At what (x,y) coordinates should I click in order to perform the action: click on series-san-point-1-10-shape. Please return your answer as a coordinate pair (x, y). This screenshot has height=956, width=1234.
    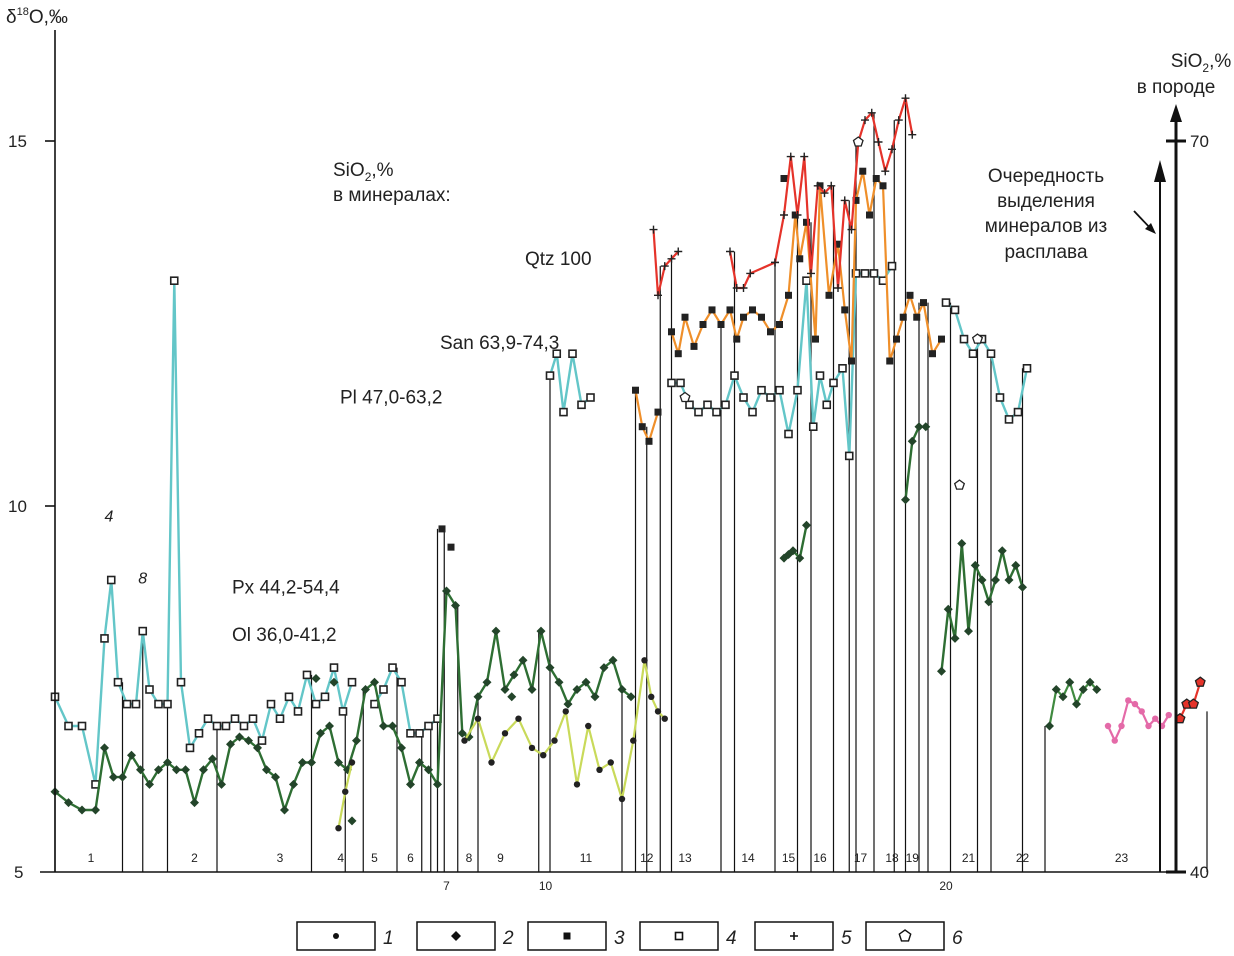
    Looking at the image, I should click on (752, 309).